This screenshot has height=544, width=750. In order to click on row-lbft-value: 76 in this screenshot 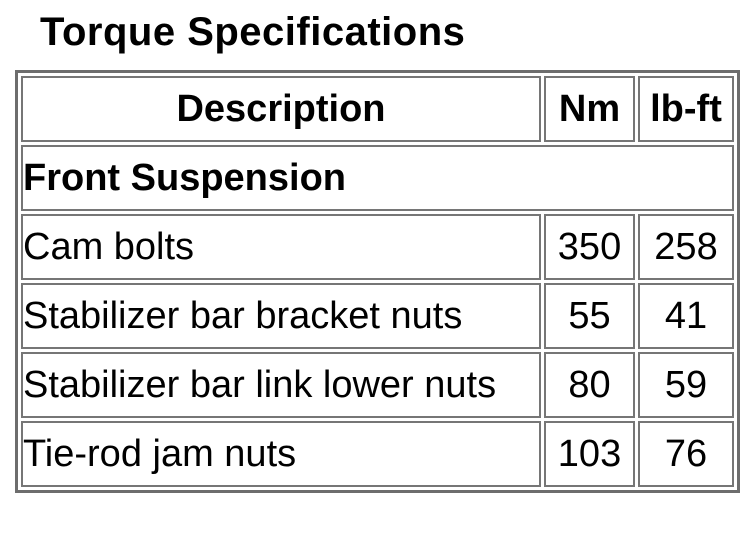, I will do `click(686, 454)`.